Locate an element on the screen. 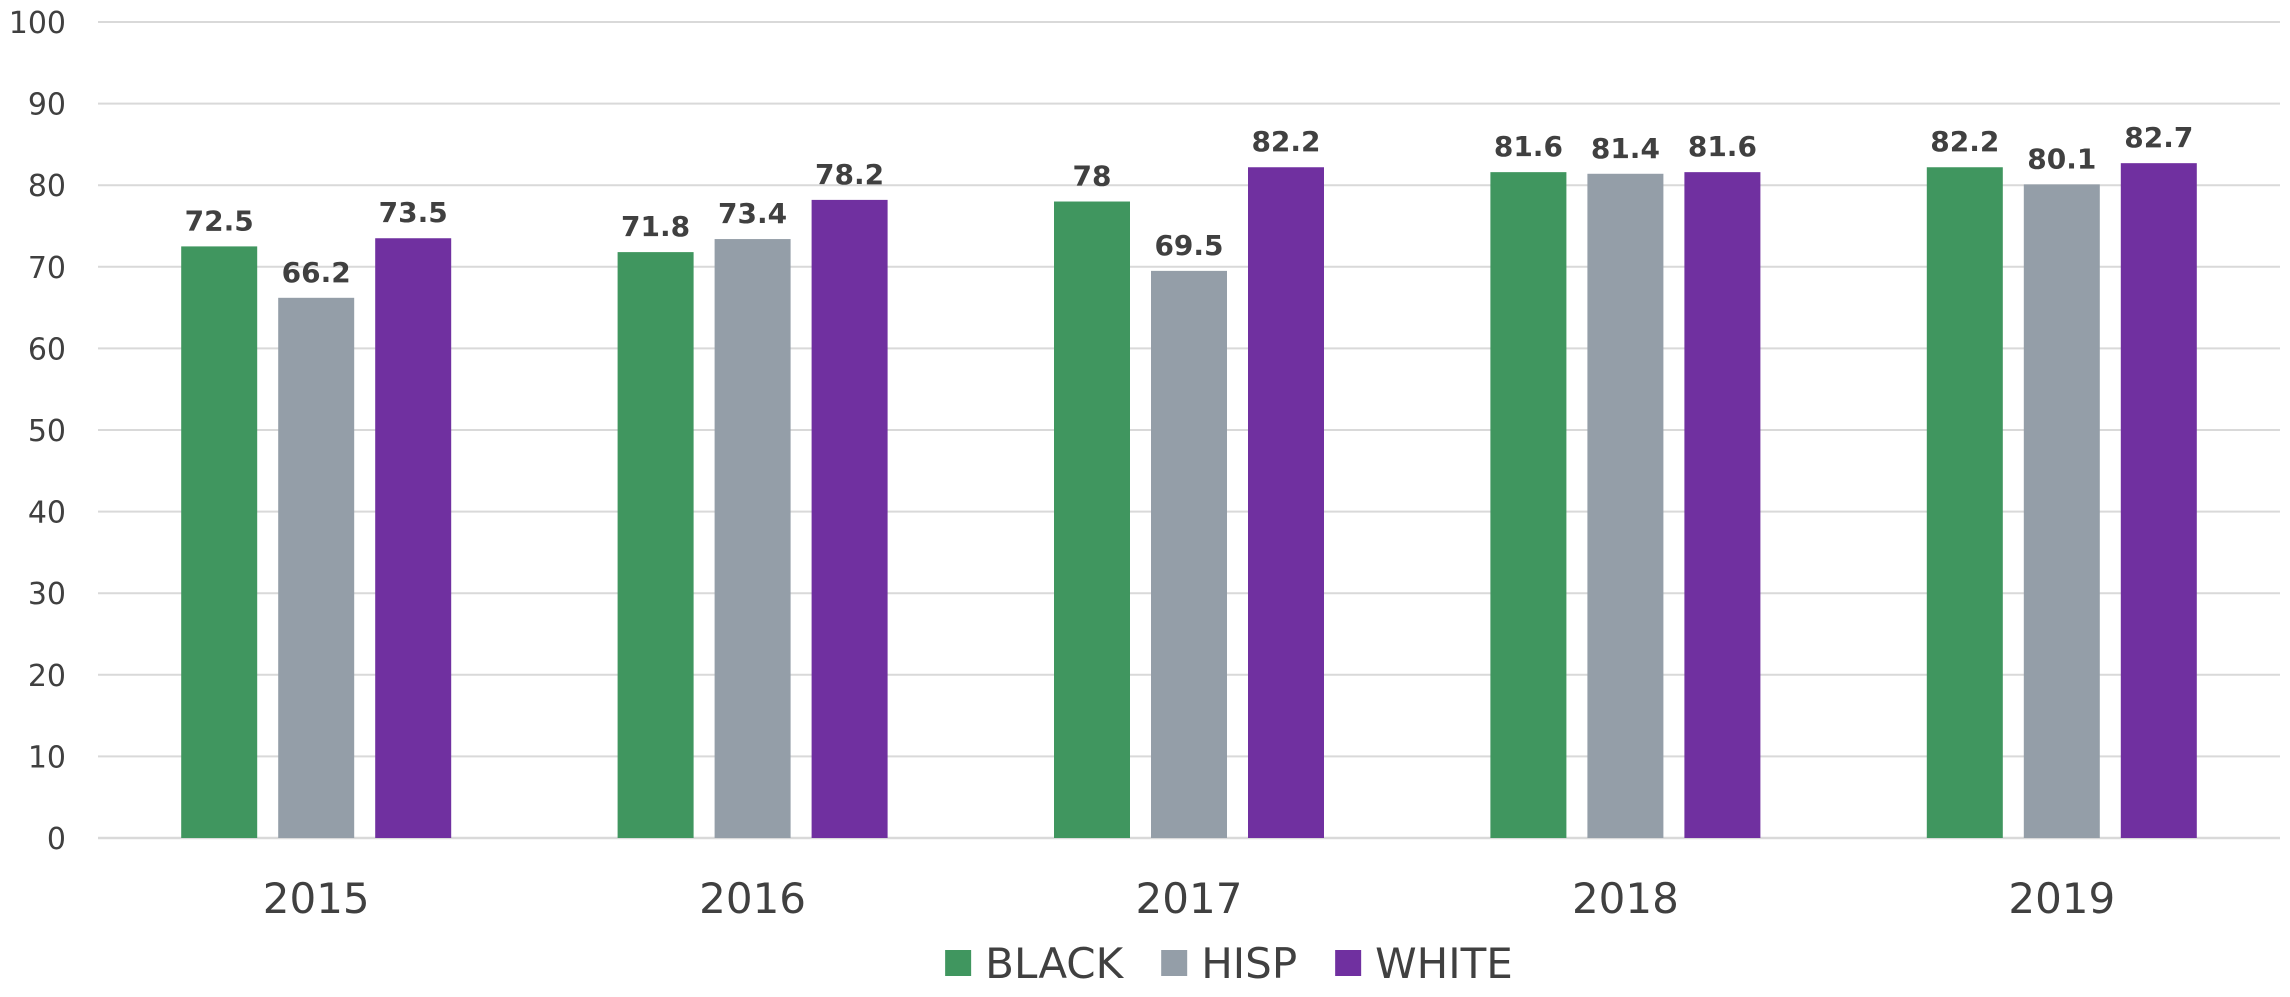 The image size is (2290, 997). x-axis-category-labels: 2015 2016 2017 2018 2019 is located at coordinates (1189, 898).